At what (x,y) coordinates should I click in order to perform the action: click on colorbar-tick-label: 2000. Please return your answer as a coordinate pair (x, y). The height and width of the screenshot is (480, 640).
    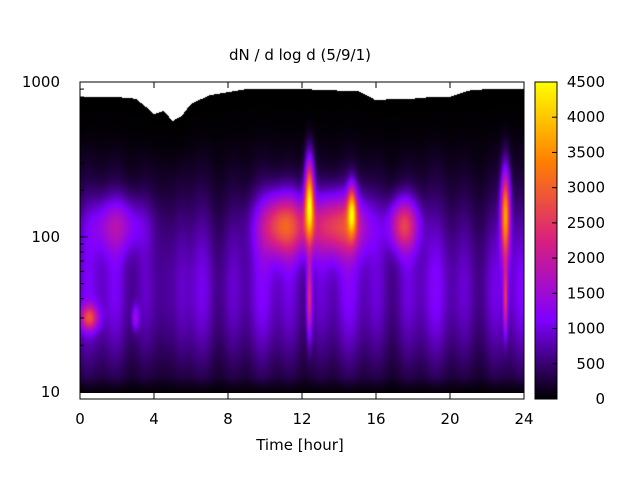
    Looking at the image, I should click on (586, 258).